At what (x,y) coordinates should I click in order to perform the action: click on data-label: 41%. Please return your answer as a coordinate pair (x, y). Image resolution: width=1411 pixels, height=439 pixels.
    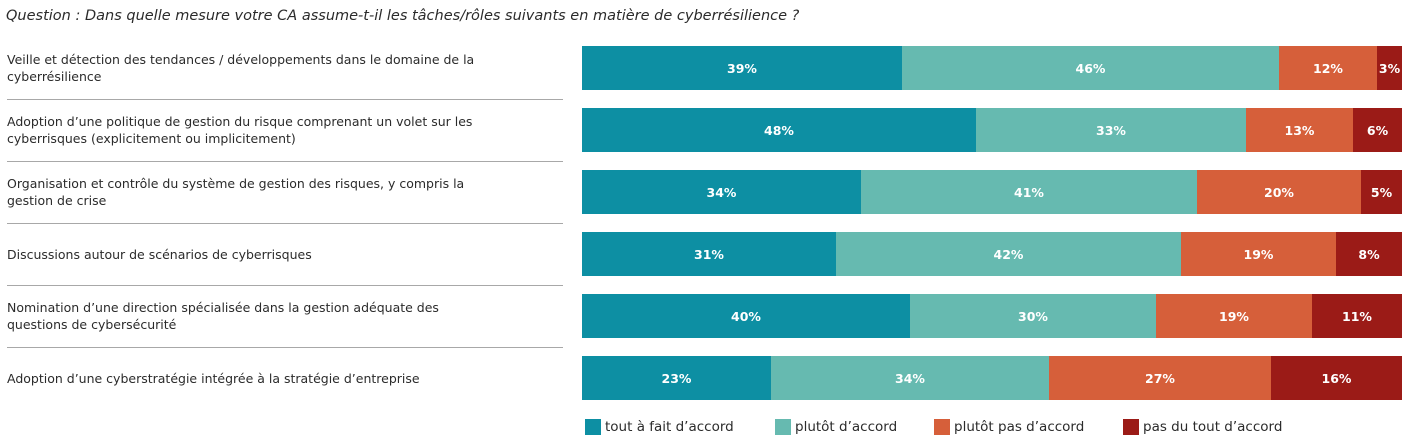
    Looking at the image, I should click on (1029, 192).